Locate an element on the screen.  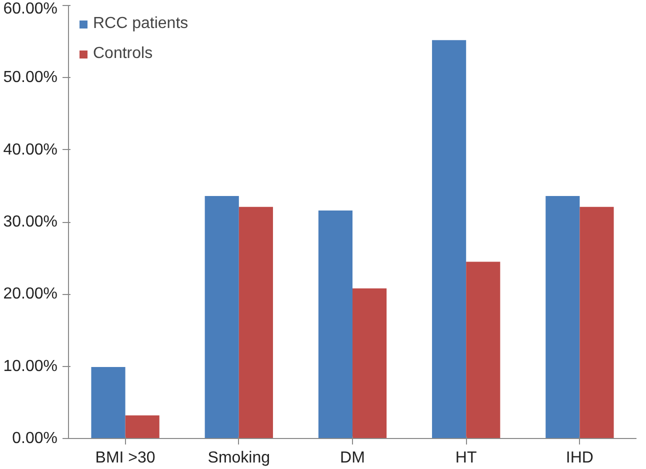
y-tick-label: 0.00% is located at coordinates (35, 438).